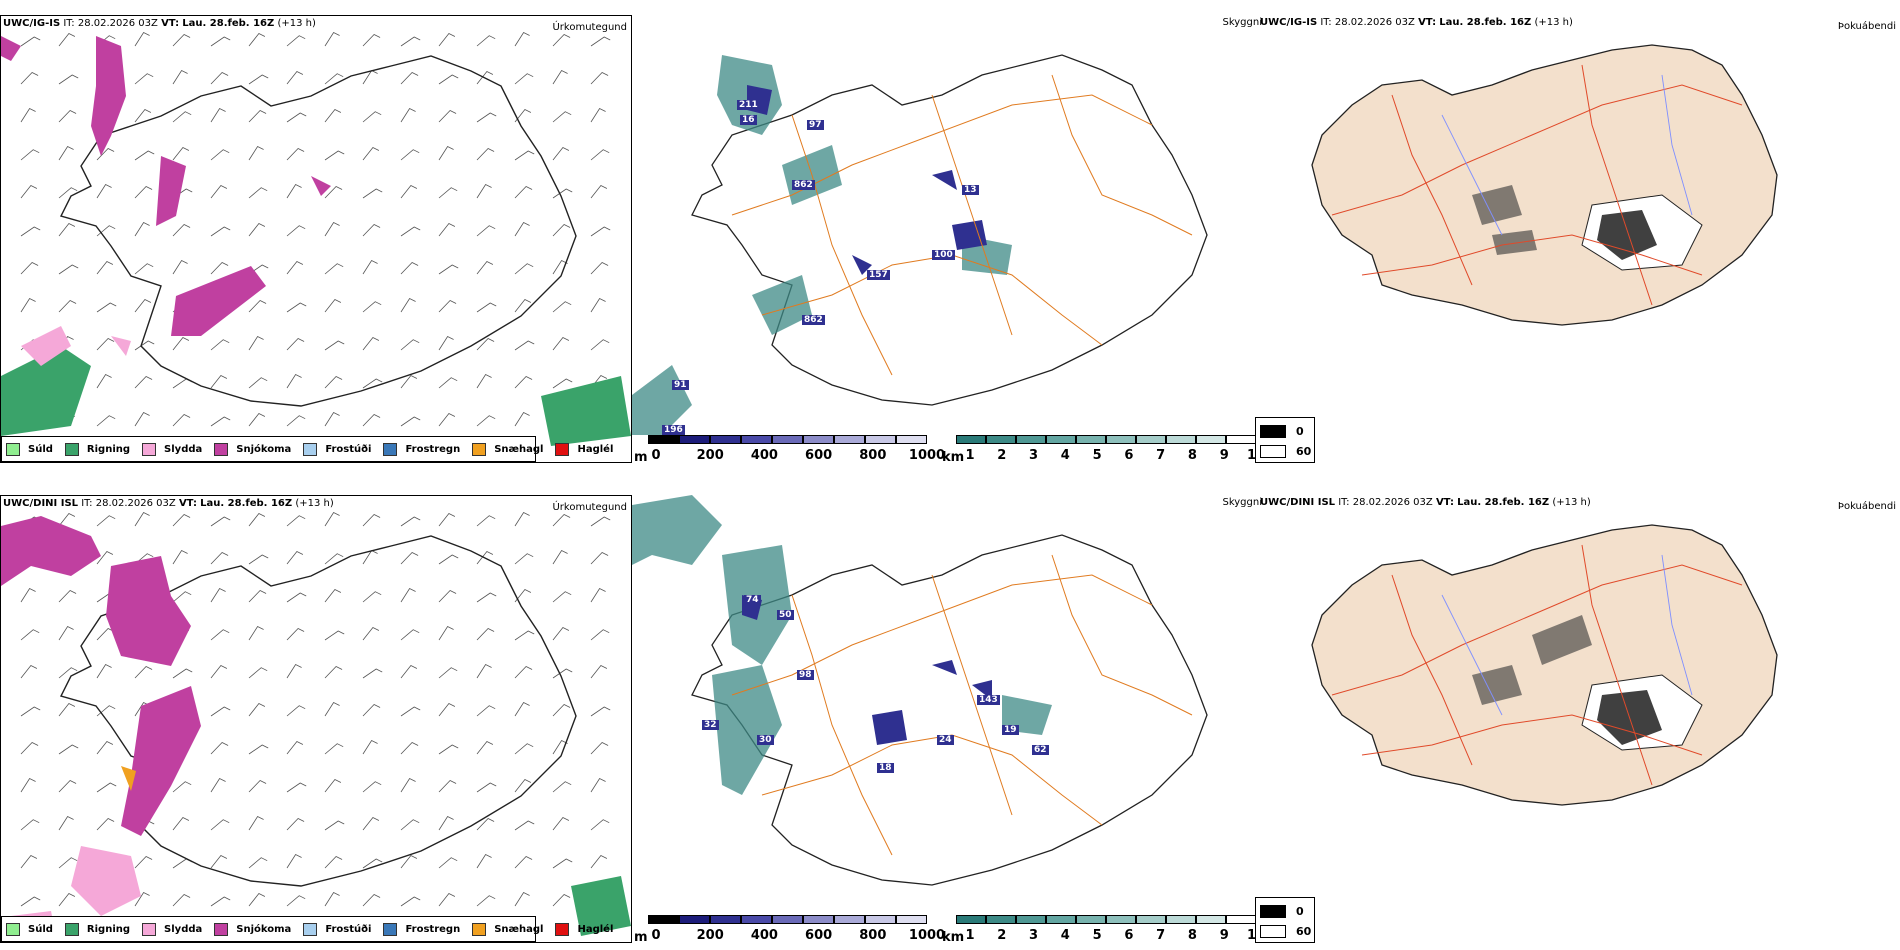  Describe the element at coordinates (584, 449) in the screenshot. I see `legend-item: Haglél` at that location.